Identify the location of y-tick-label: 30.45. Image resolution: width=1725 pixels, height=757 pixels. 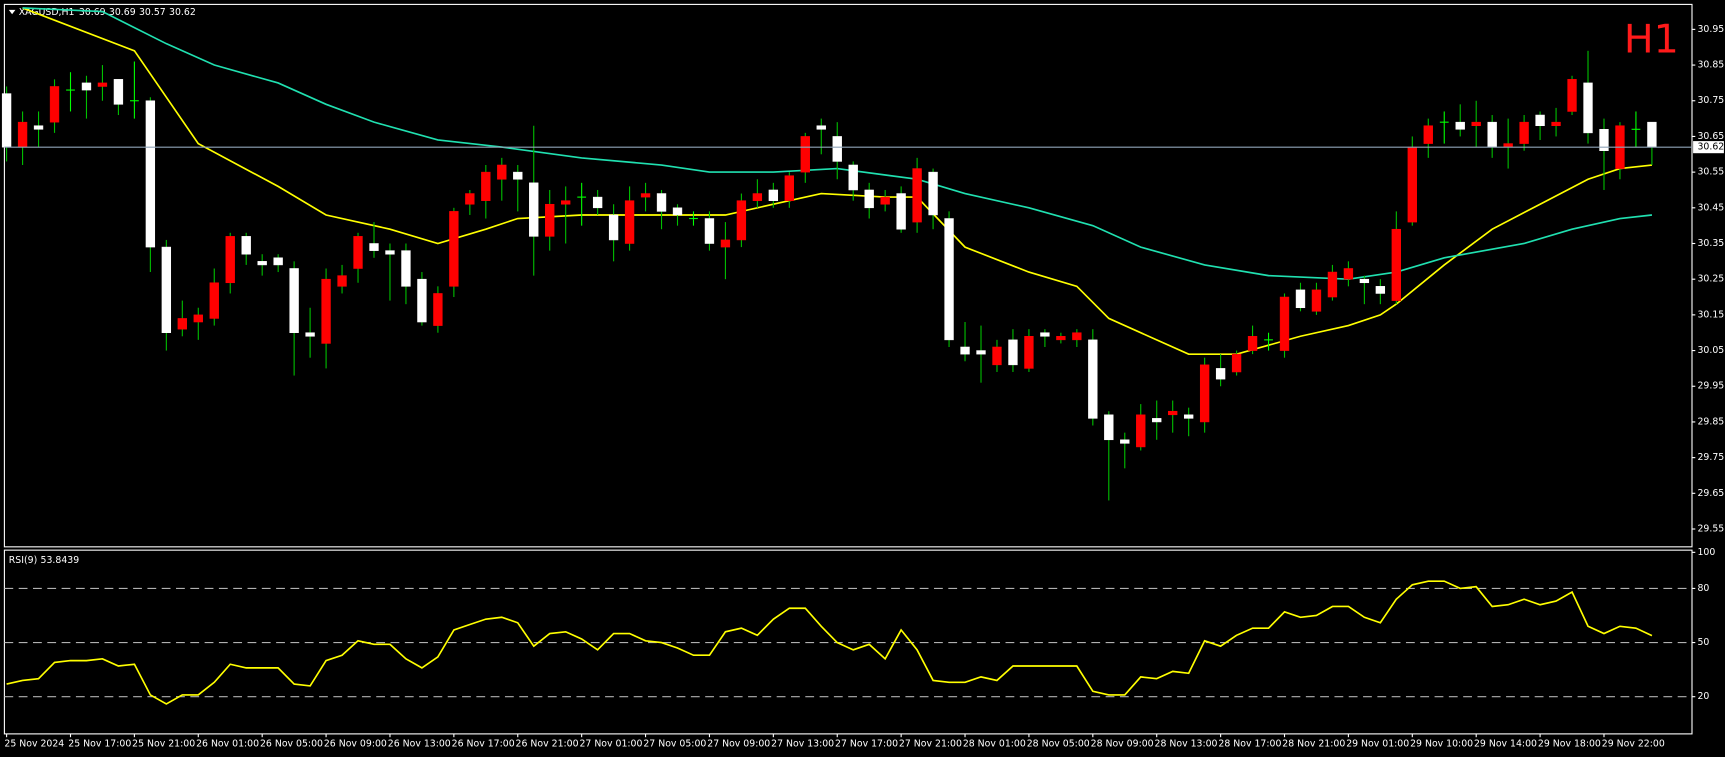
(1710, 207).